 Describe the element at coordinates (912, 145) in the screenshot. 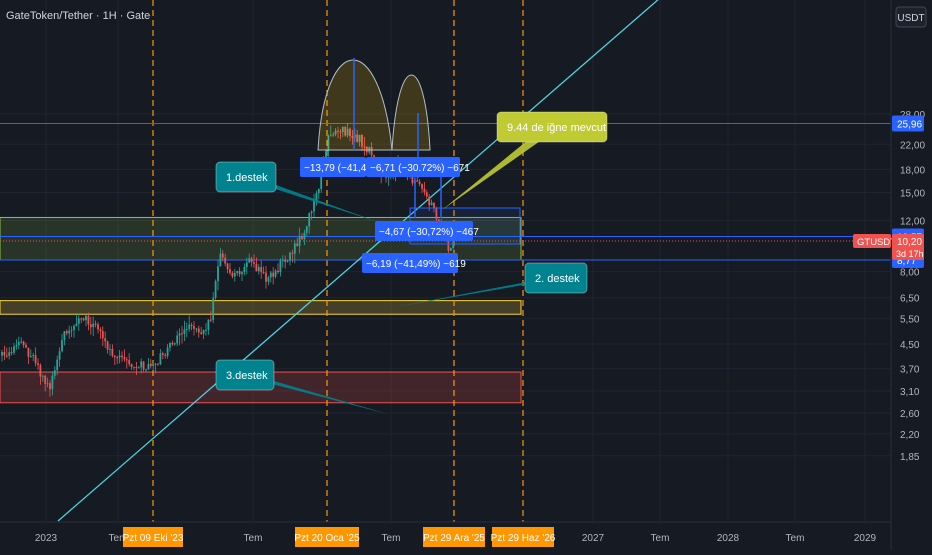

I see `y-tick-label: 22,00` at that location.